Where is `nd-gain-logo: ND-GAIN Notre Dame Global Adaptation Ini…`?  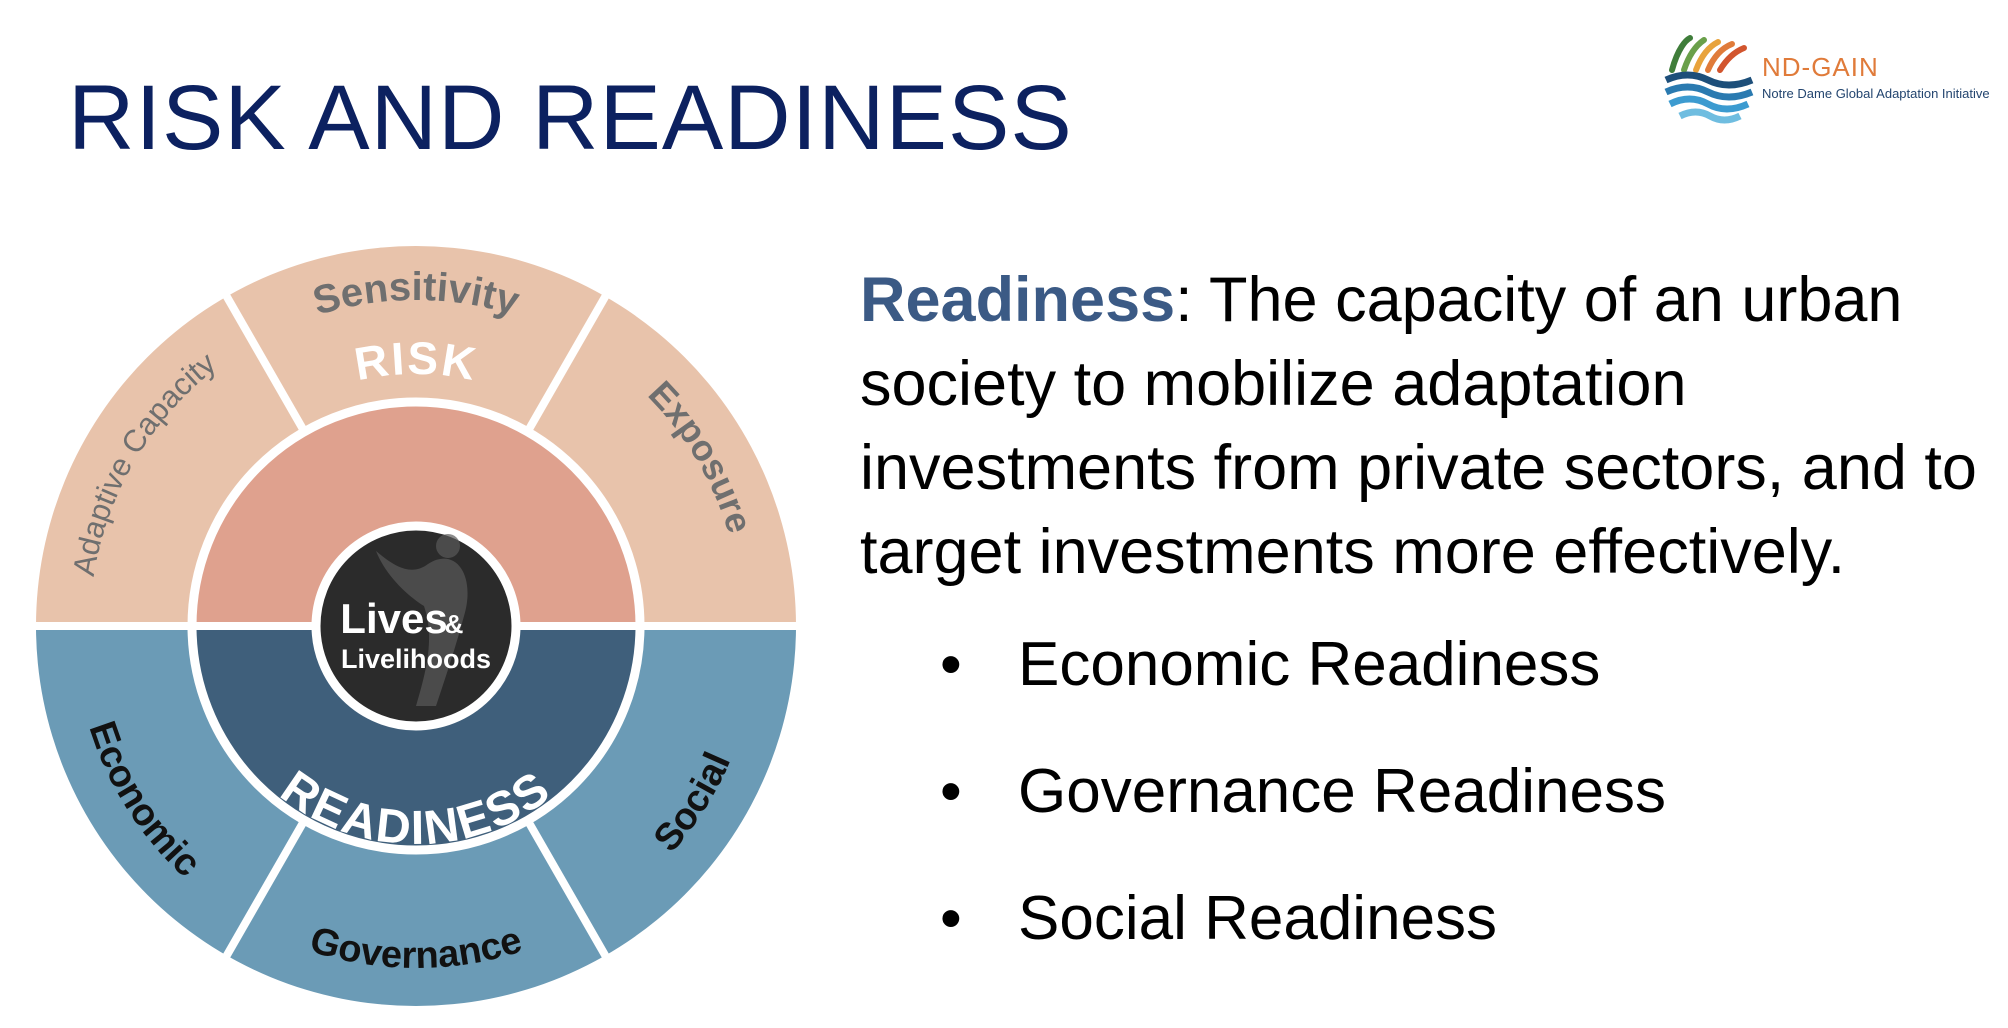
nd-gain-logo: ND-GAIN Notre Dame Global Adaptation Ini… is located at coordinates (1830, 80).